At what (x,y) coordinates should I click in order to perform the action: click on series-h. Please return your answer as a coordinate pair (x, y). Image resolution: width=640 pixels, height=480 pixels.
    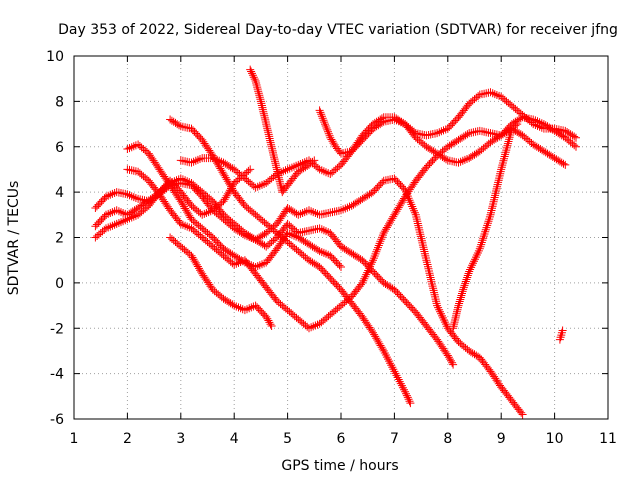
    Looking at the image, I should click on (221, 281).